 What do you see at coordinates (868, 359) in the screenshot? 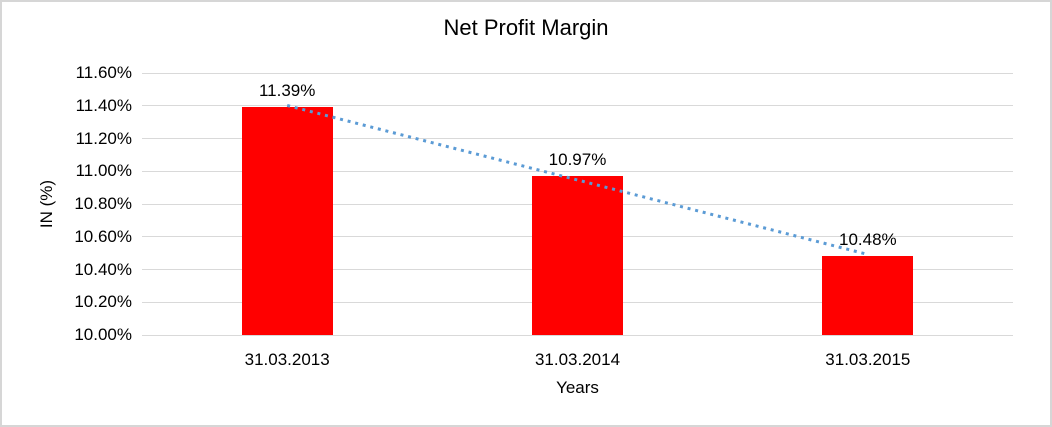
I see `x-tick-label: 31.03.2015` at bounding box center [868, 359].